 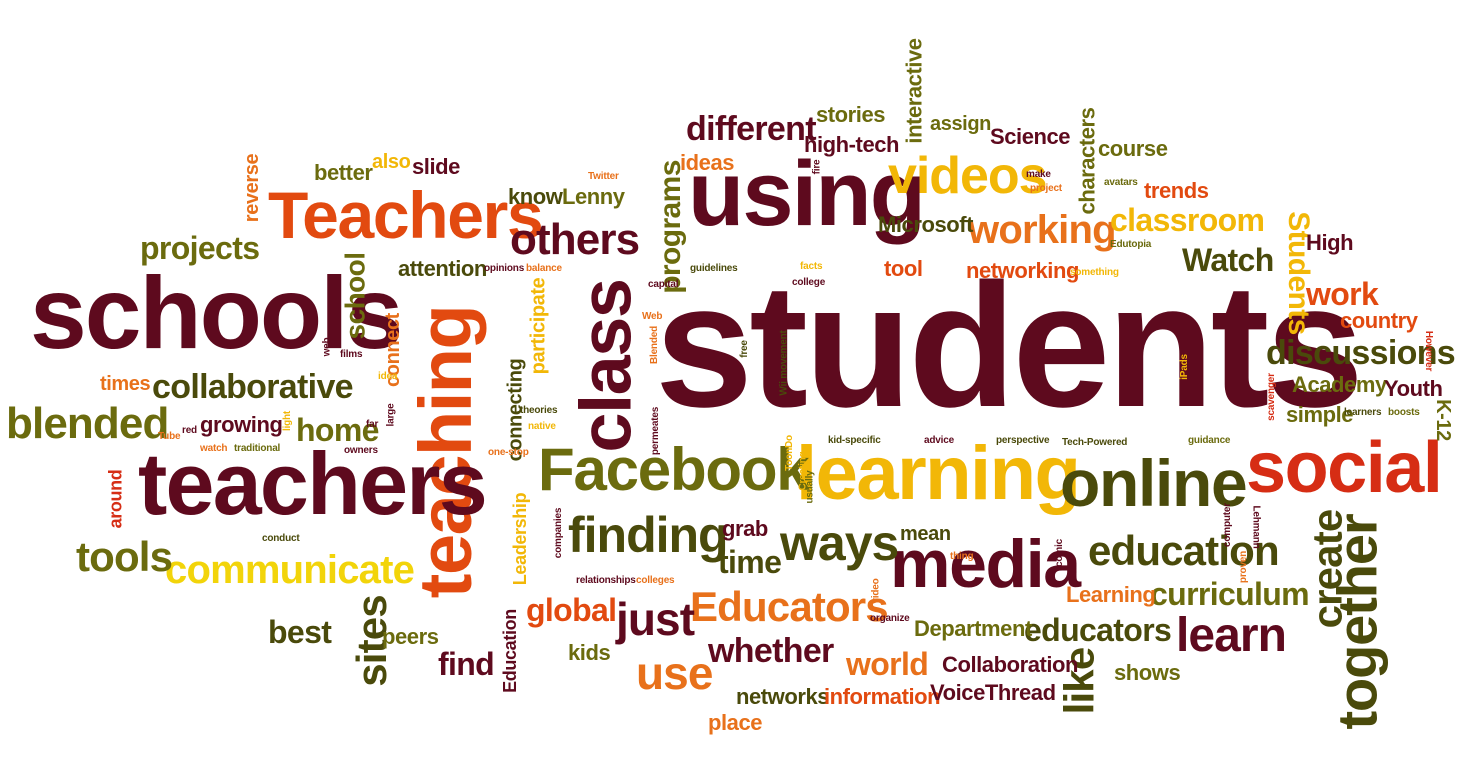 What do you see at coordinates (1131, 244) in the screenshot?
I see `word-edutopia: Edutopia` at bounding box center [1131, 244].